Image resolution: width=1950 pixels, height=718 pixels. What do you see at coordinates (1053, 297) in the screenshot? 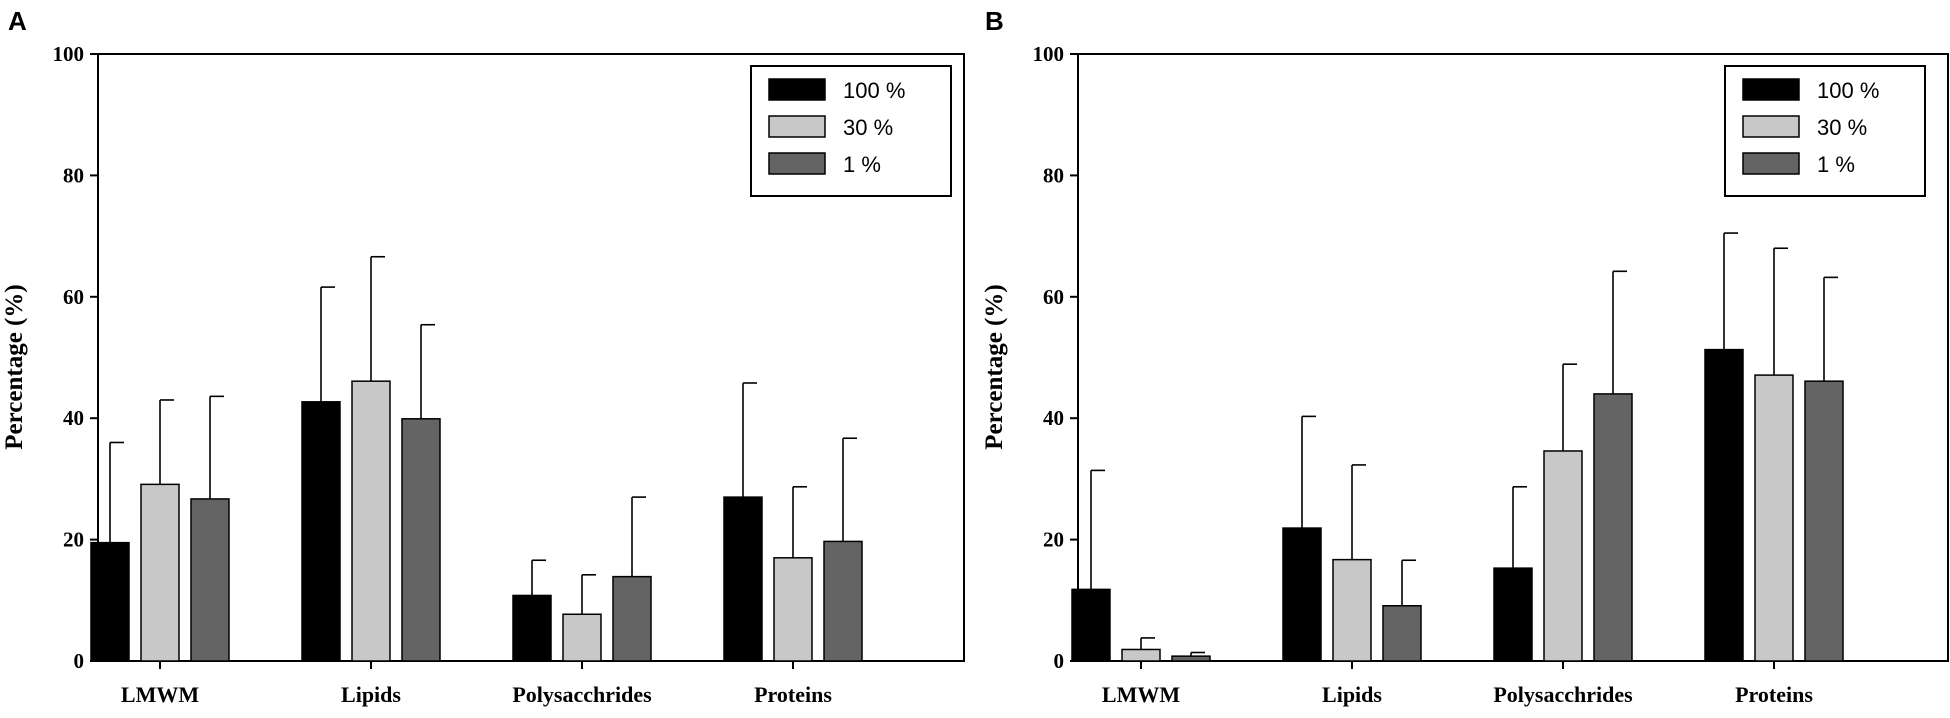
I see `panel-b-y-tick-label: 60` at bounding box center [1053, 297].